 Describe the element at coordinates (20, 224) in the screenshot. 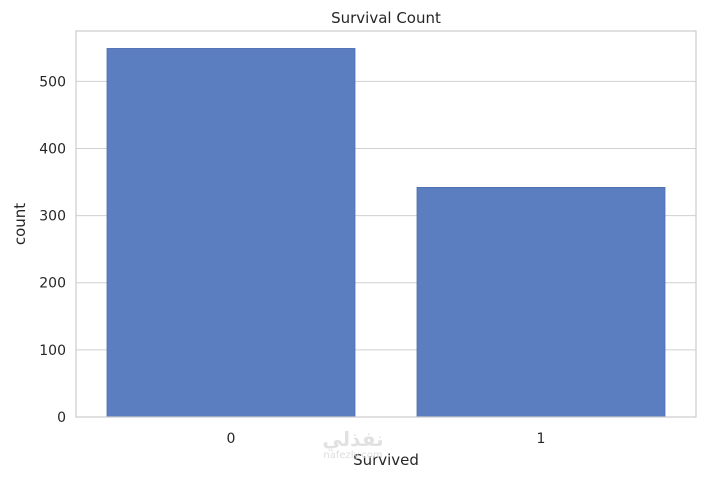

I see `y-axis-label: count` at that location.